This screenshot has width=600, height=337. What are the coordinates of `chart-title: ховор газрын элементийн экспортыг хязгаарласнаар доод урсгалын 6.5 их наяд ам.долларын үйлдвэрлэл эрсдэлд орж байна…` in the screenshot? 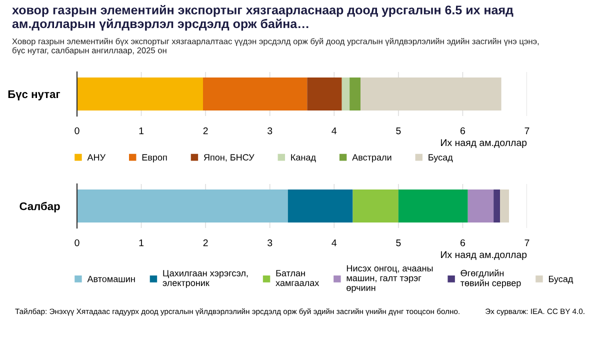 It's located at (263, 18).